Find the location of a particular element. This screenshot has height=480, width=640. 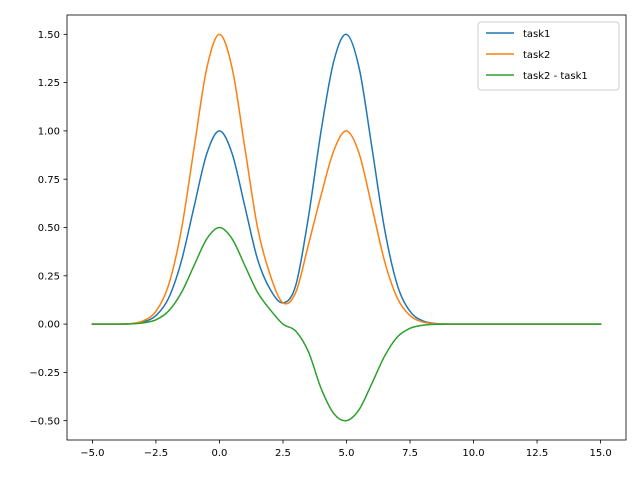

x-axis: −5.0 −2.5 0.0 2.5 5.0 7.5 10.0 12.5 15.0 is located at coordinates (346, 449).